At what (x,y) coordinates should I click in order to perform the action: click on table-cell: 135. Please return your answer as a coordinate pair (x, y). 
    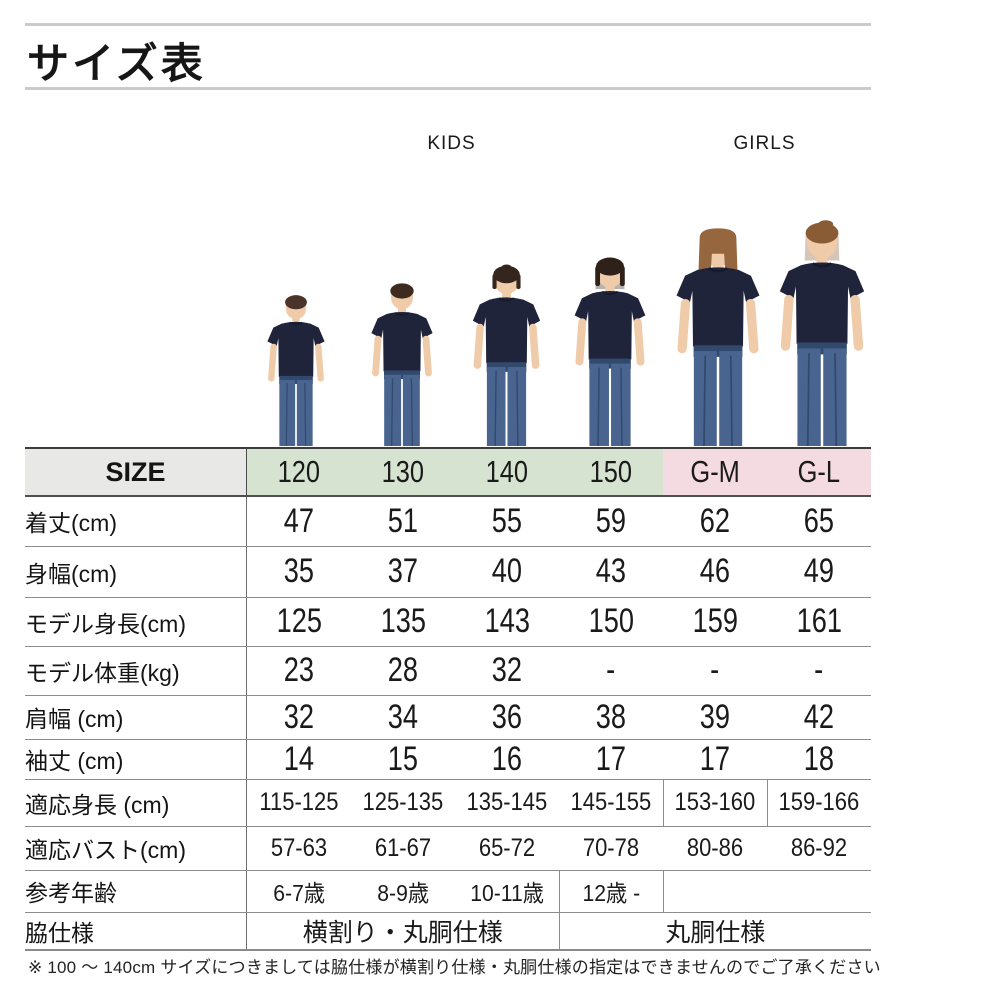
    Looking at the image, I should click on (403, 622).